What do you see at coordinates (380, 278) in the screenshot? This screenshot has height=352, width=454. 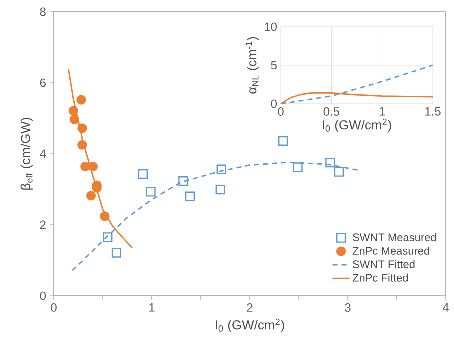 I see `legend-label: ZnPc Fitted` at bounding box center [380, 278].